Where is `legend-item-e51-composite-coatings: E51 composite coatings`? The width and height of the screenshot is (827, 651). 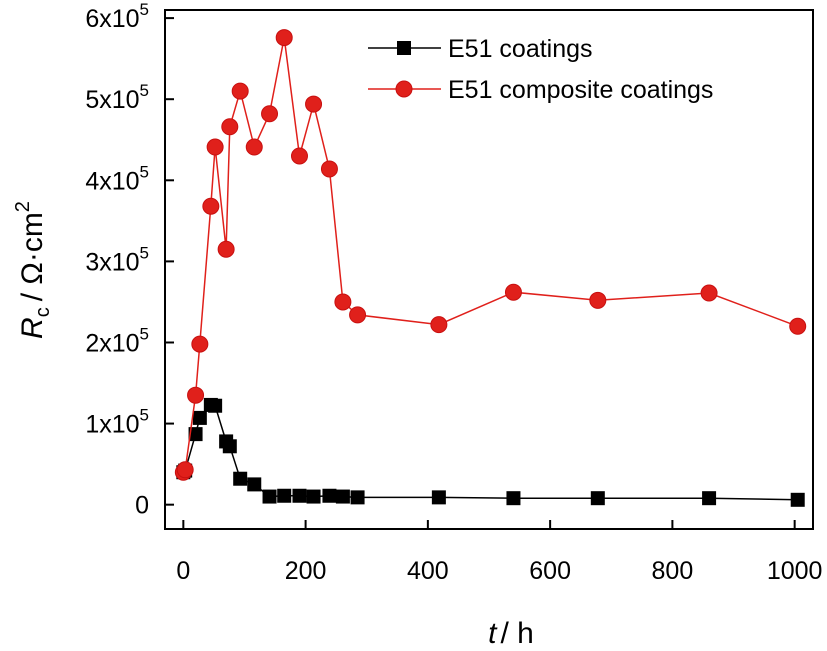 legend-item-e51-composite-coatings: E51 composite coatings is located at coordinates (540, 90).